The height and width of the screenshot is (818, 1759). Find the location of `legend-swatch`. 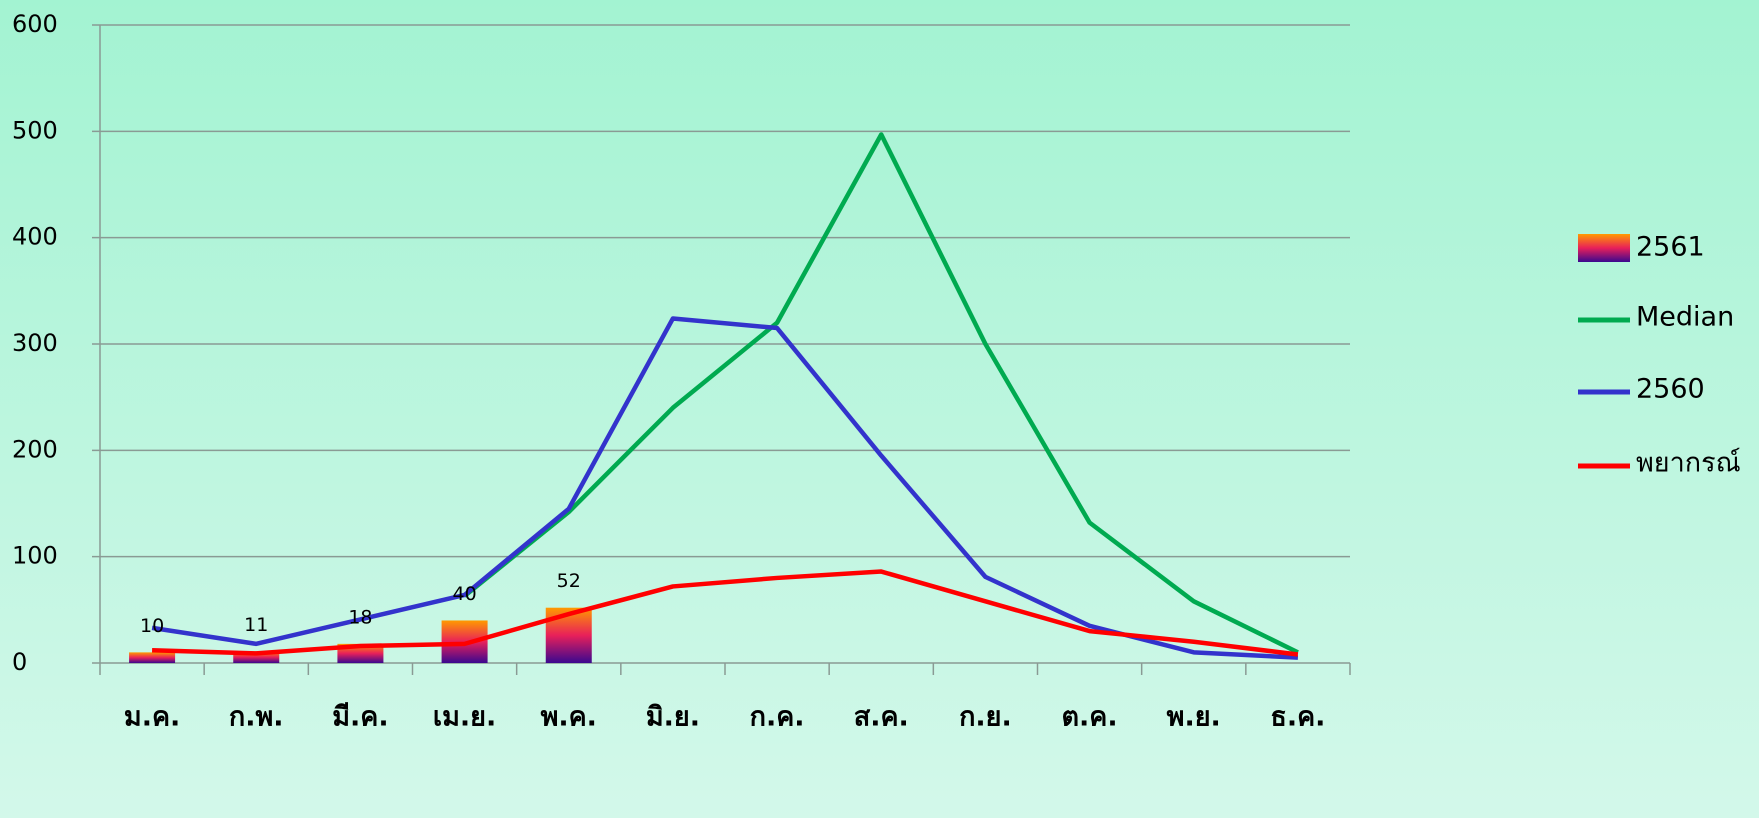

legend-swatch is located at coordinates (1604, 248).